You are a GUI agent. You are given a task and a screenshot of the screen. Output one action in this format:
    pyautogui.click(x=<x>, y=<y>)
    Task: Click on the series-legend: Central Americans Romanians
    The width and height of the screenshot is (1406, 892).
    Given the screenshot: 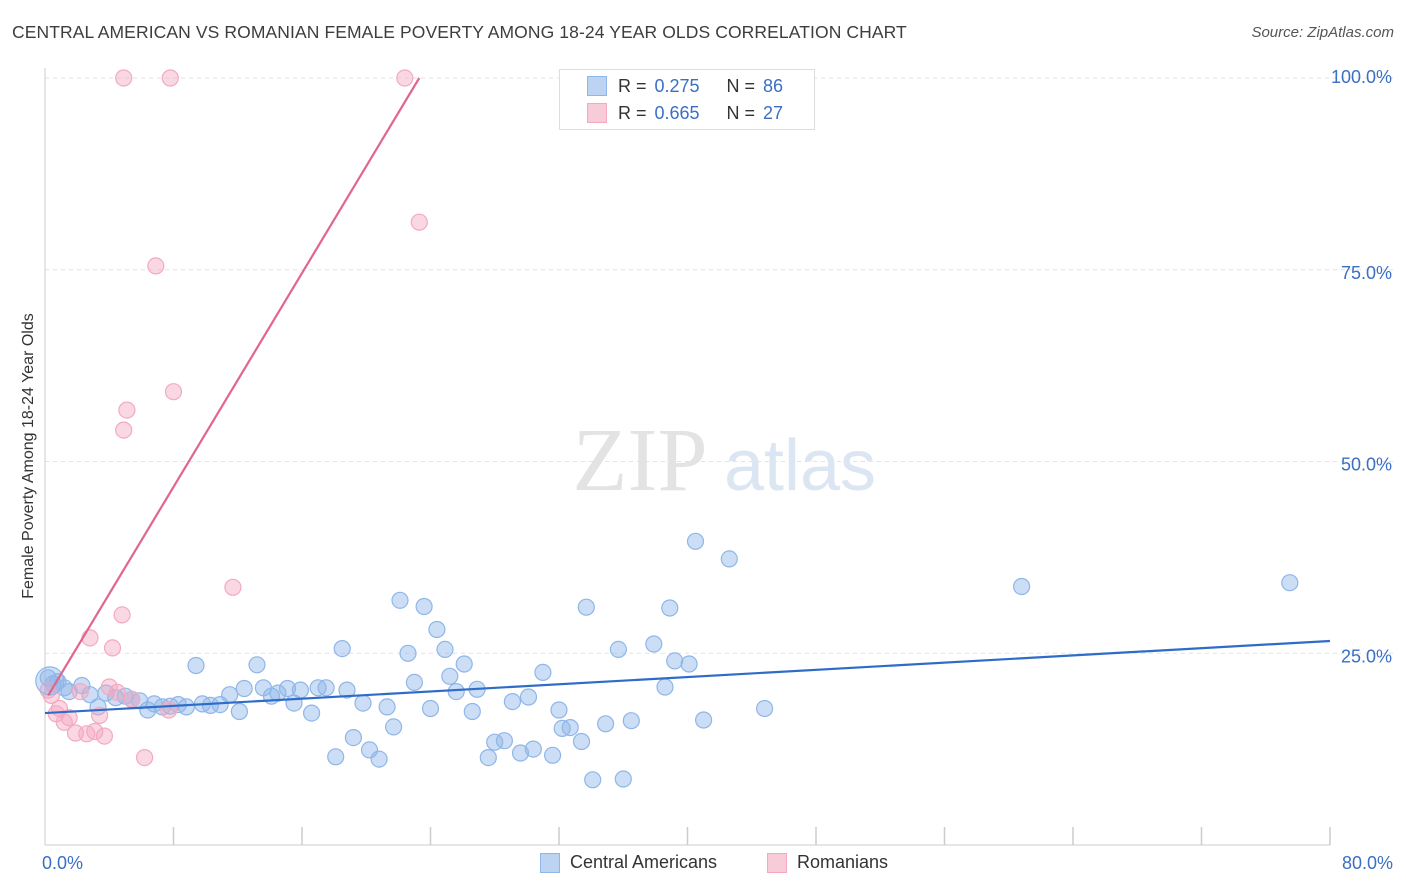 What is the action you would take?
    pyautogui.click(x=703, y=864)
    